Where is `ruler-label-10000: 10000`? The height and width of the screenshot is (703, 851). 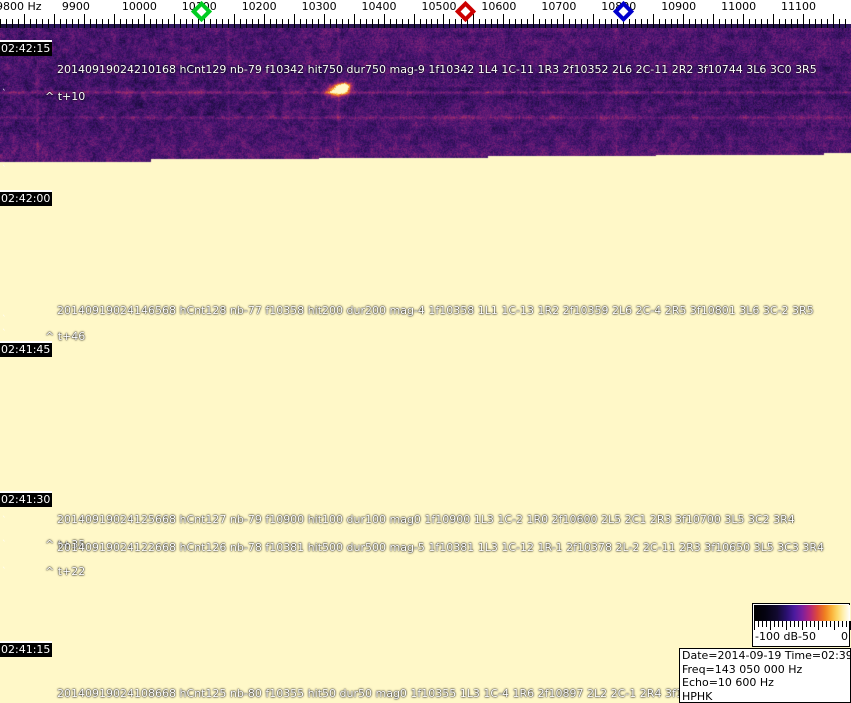
ruler-label-10000: 10000 is located at coordinates (139, 6).